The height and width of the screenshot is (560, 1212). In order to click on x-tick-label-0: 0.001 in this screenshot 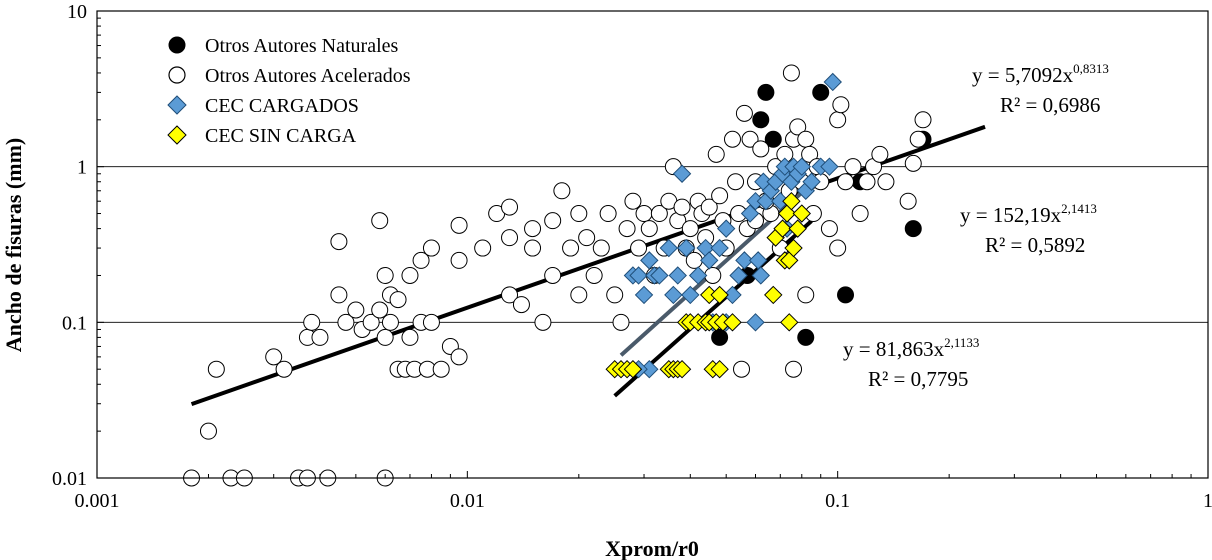, I will do `click(97, 501)`.